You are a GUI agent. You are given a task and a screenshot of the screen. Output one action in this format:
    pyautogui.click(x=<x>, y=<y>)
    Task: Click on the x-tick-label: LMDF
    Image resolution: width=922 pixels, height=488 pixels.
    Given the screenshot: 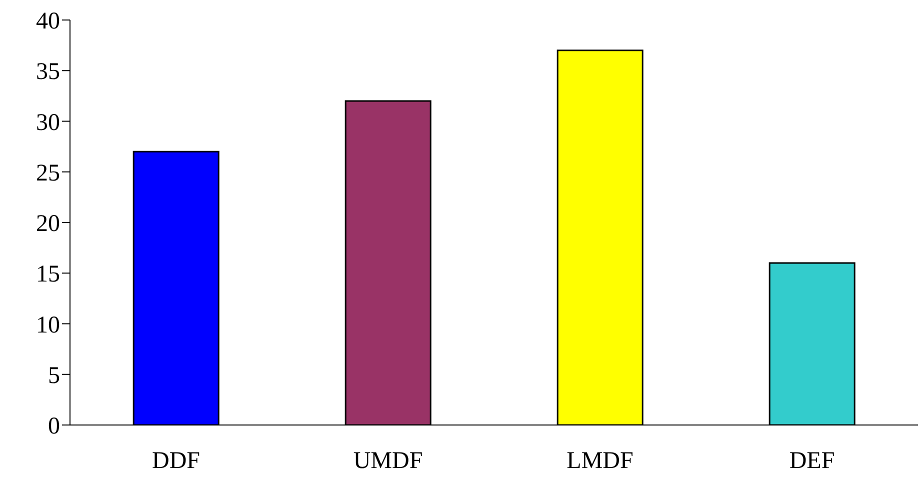 What is the action you would take?
    pyautogui.click(x=600, y=461)
    